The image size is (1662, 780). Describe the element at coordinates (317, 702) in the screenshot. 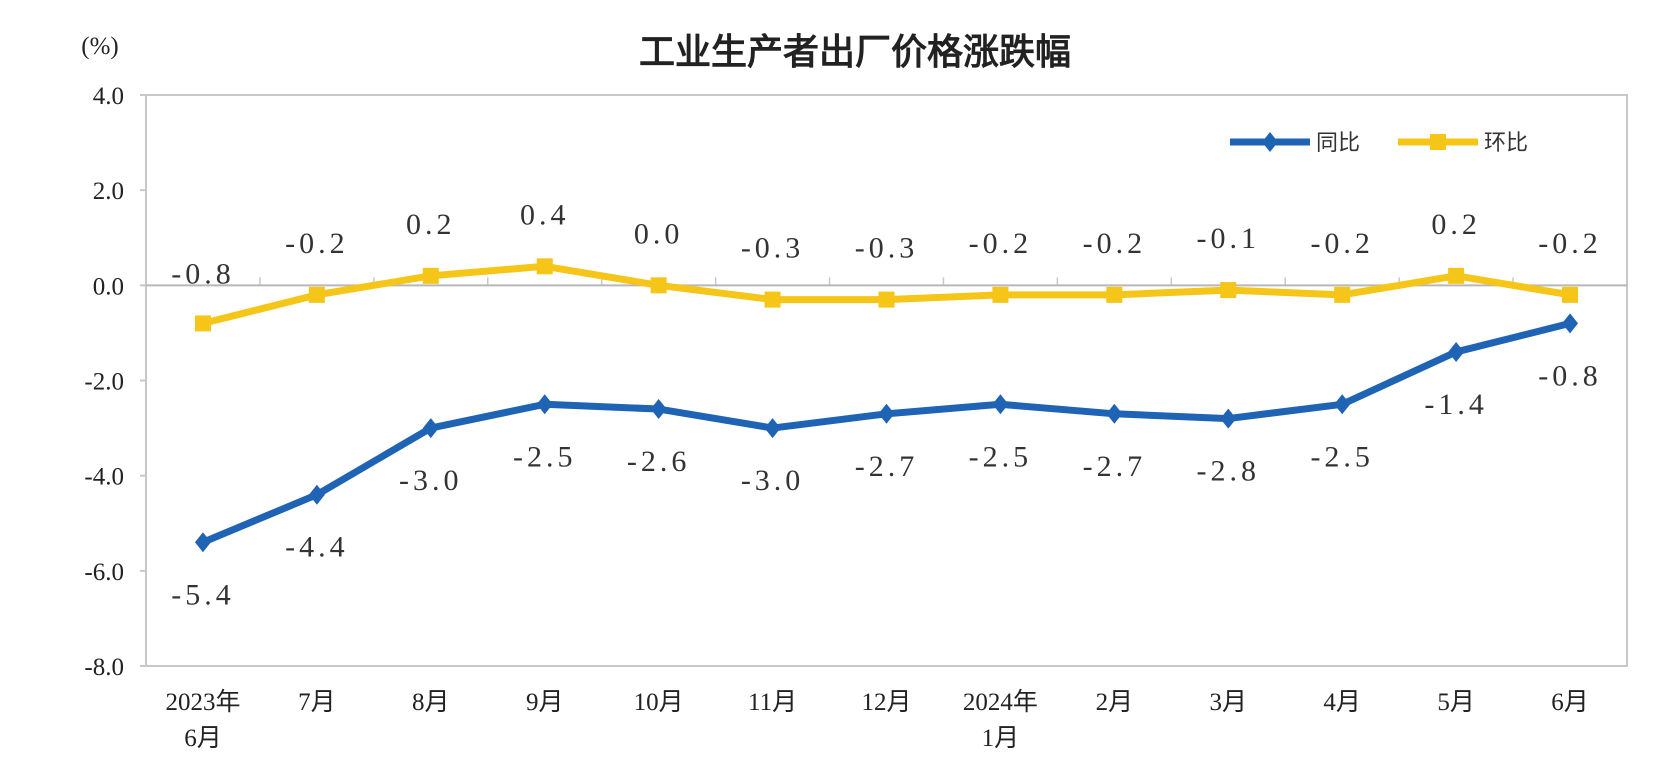

I see `x-tick-label: 7月` at that location.